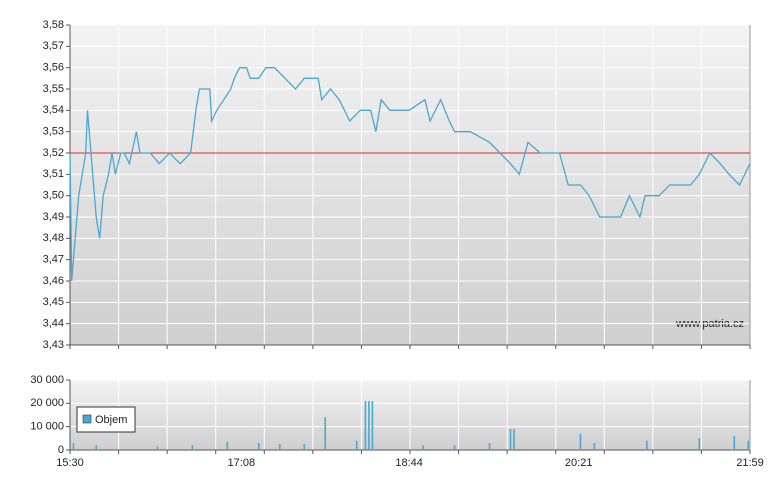 This screenshot has width=780, height=495. I want to click on y-tick-label: 3,57, so click(53, 46).